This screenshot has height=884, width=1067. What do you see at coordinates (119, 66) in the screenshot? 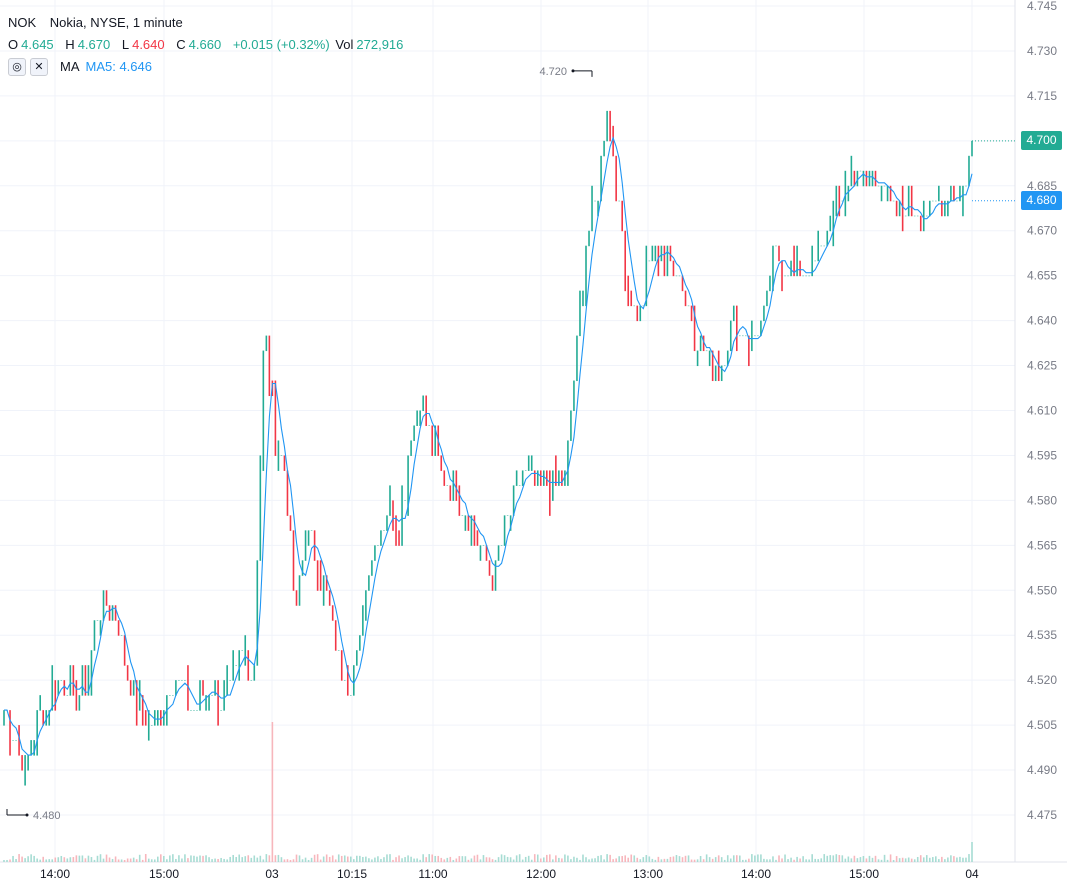
I see `indicator-value: MA5: 4.646` at bounding box center [119, 66].